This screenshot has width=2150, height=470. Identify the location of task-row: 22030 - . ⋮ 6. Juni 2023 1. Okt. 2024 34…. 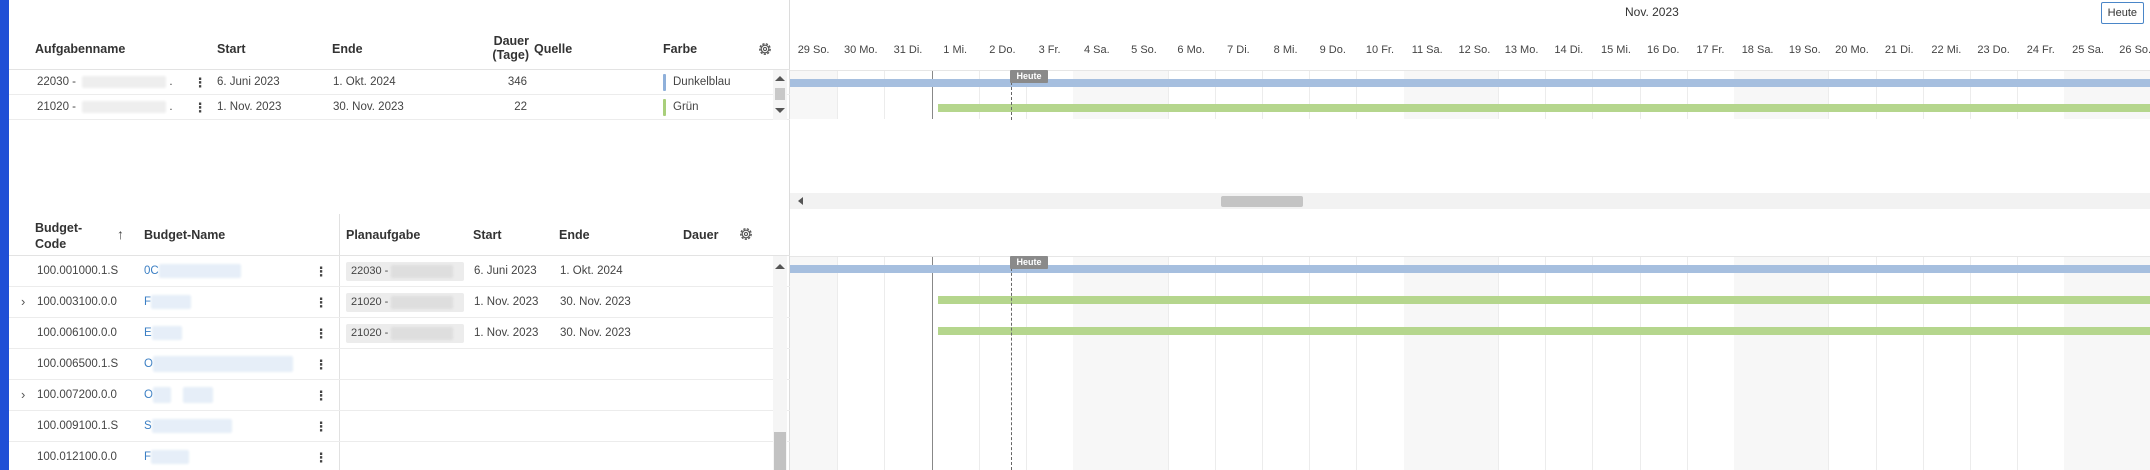
(399, 82).